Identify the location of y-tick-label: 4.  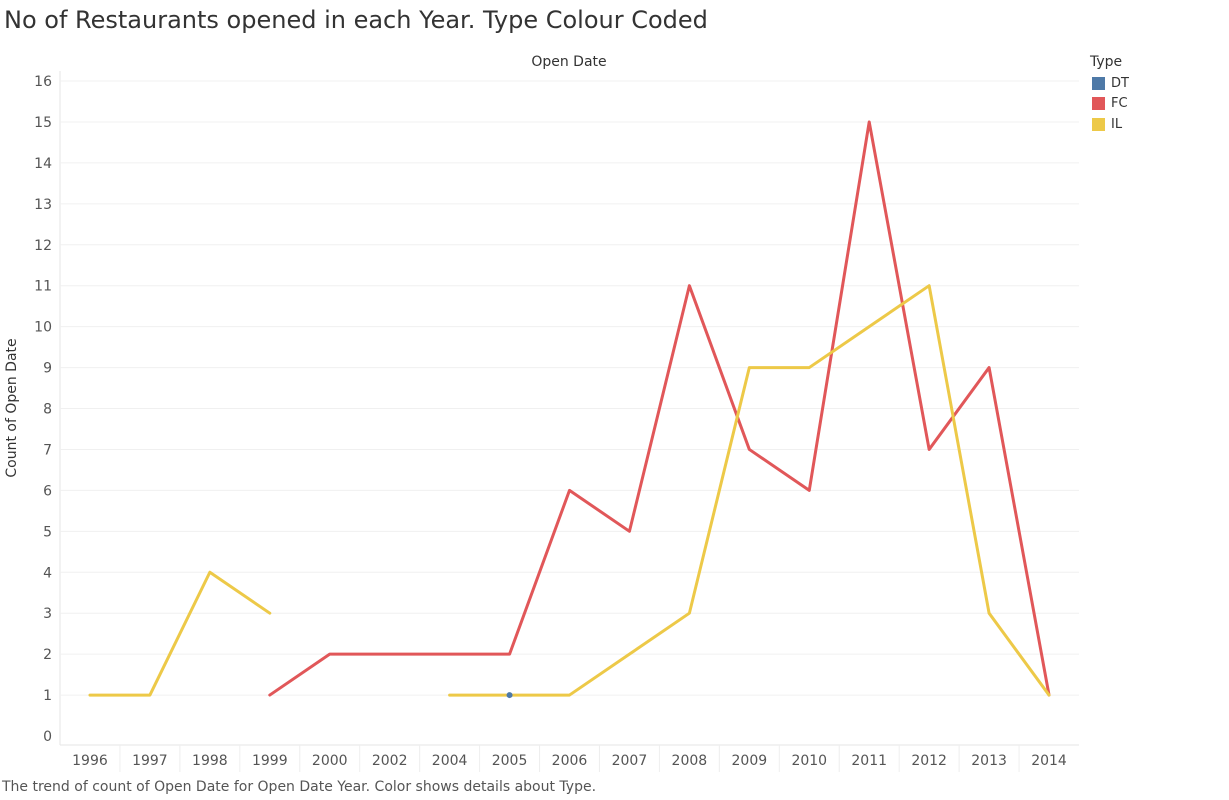
(47, 573).